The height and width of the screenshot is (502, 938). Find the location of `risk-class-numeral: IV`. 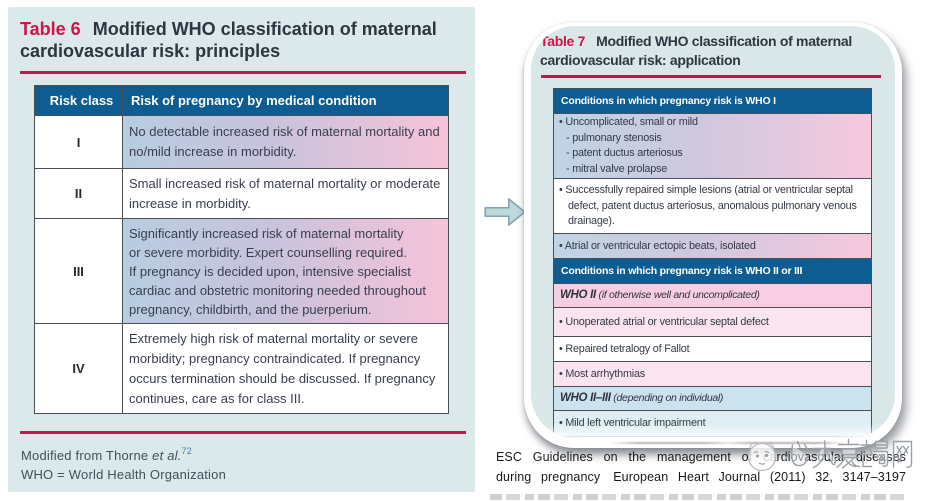

risk-class-numeral: IV is located at coordinates (78, 368).